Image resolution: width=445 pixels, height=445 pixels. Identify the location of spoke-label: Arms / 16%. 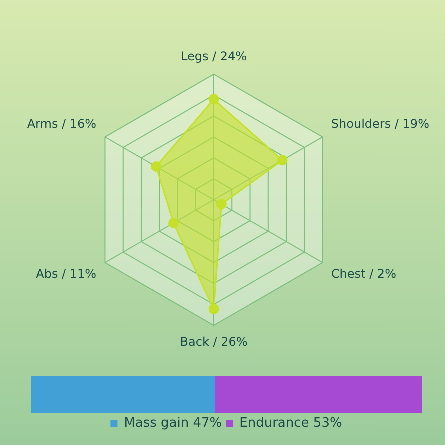
(62, 124).